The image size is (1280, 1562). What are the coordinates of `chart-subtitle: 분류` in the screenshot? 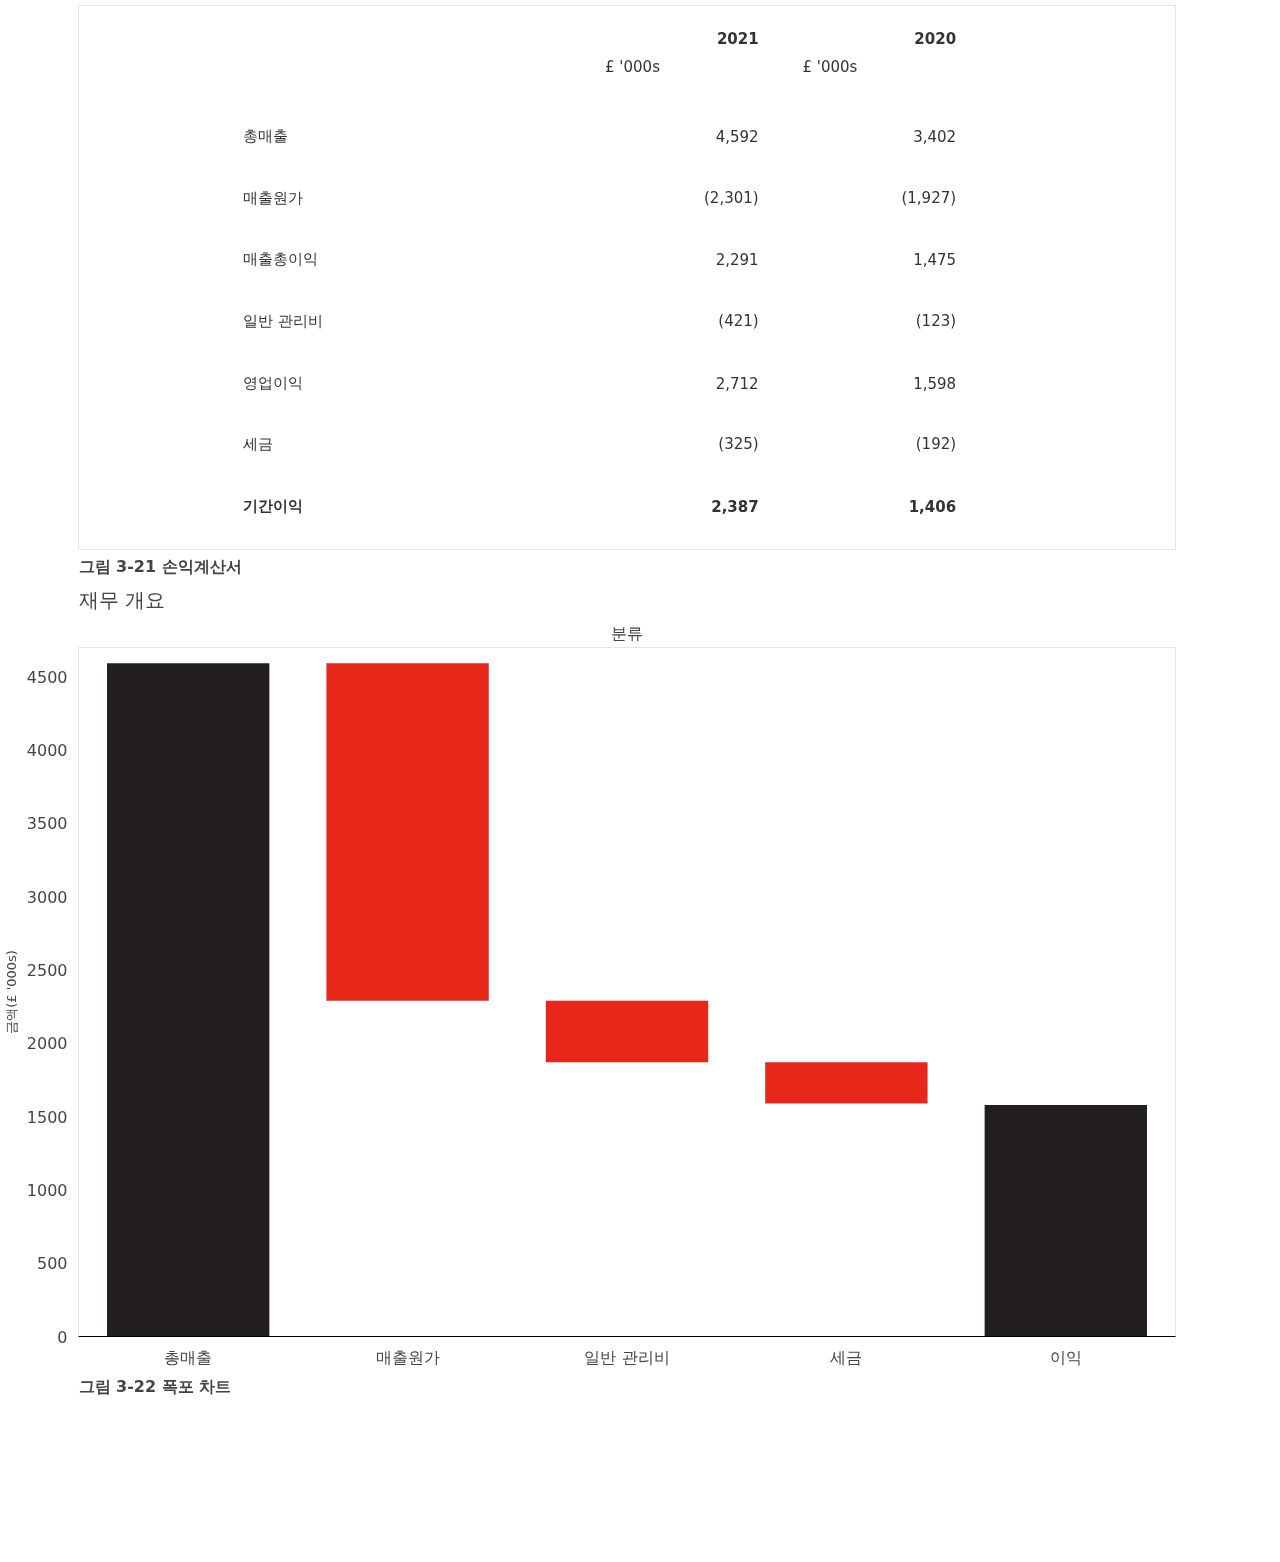 It's located at (627, 633).